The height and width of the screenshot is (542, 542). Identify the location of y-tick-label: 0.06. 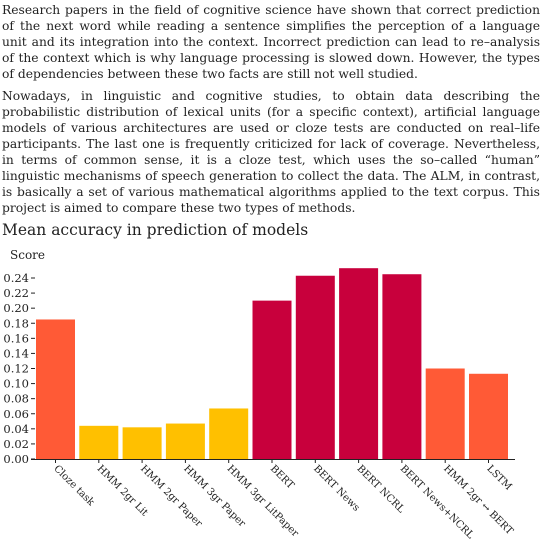
(16, 414).